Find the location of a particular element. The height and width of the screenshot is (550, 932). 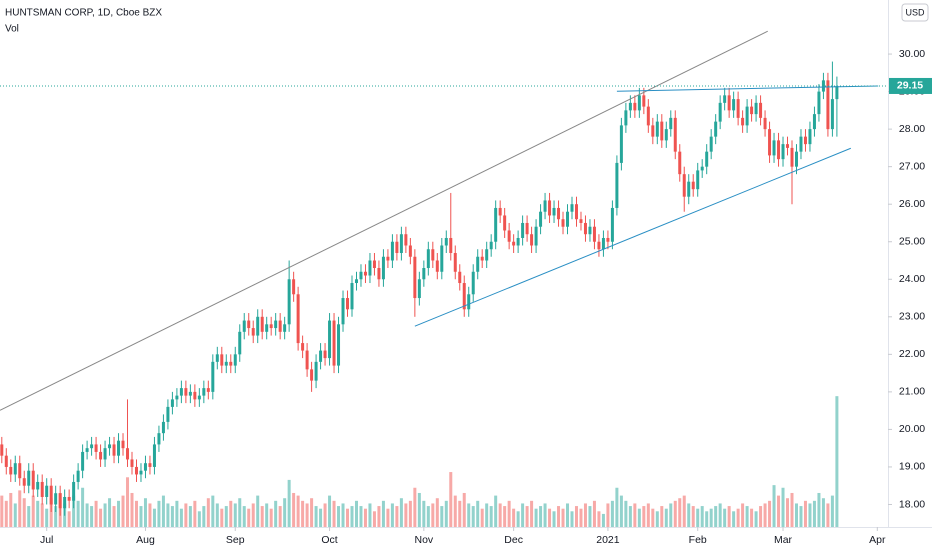

y-tick-label: 27.00 is located at coordinates (912, 166).